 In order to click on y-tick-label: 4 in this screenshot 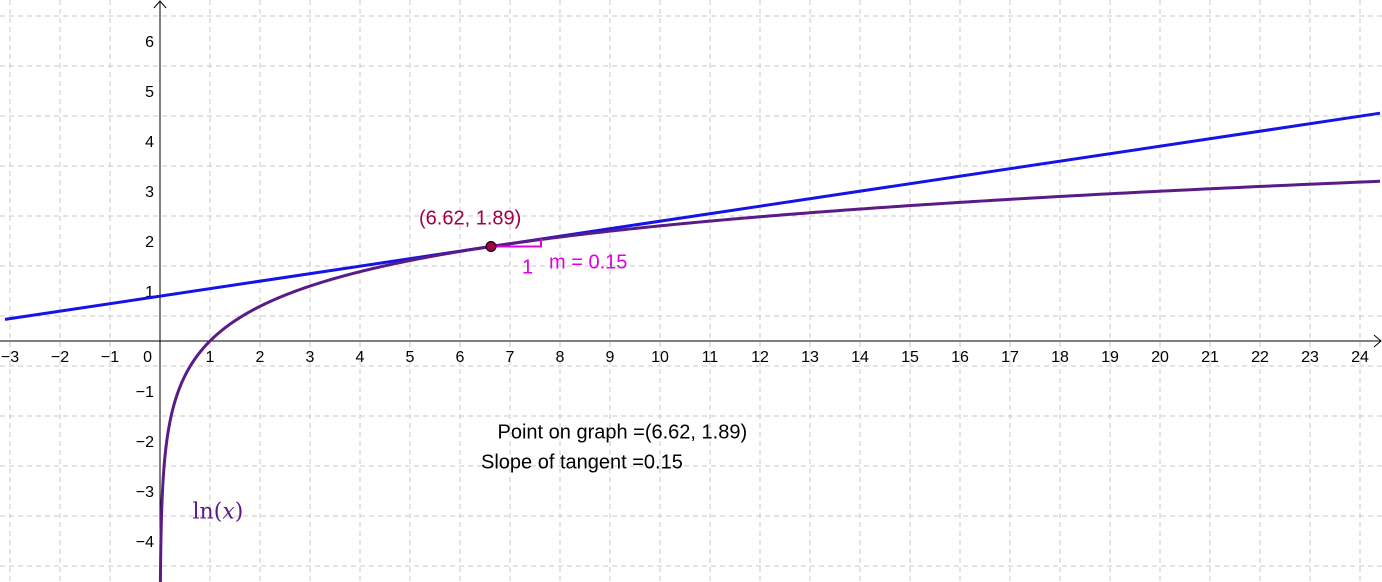, I will do `click(149, 142)`.